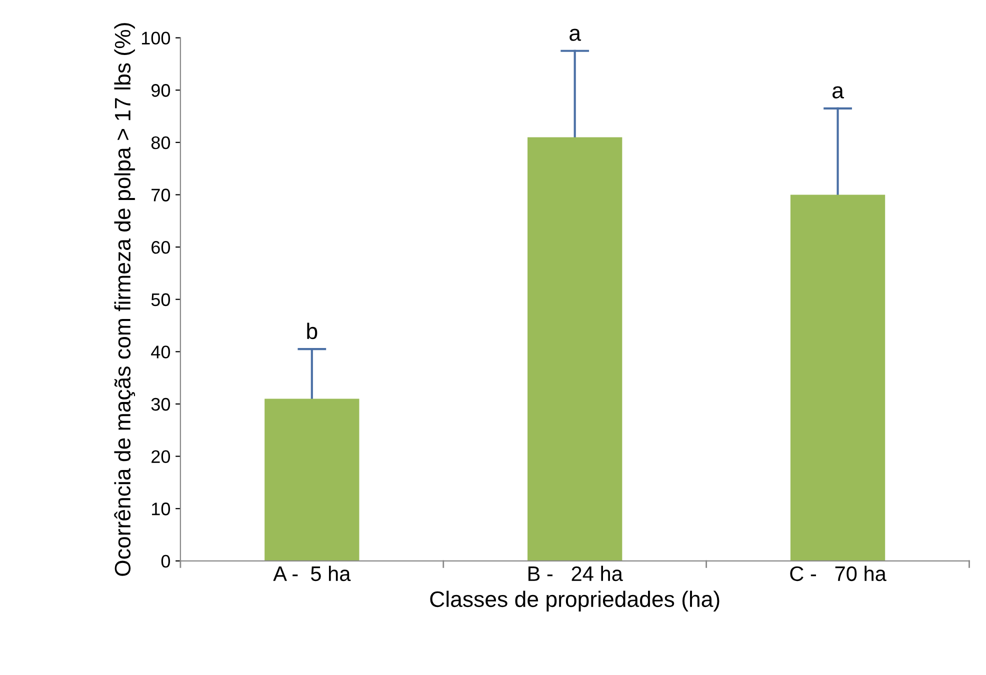 This screenshot has height=675, width=986. Describe the element at coordinates (125, 299) in the screenshot. I see `y-axis-title: Ocorrência de maçãs com firmeza de polpa > 17 lbs (%)` at that location.